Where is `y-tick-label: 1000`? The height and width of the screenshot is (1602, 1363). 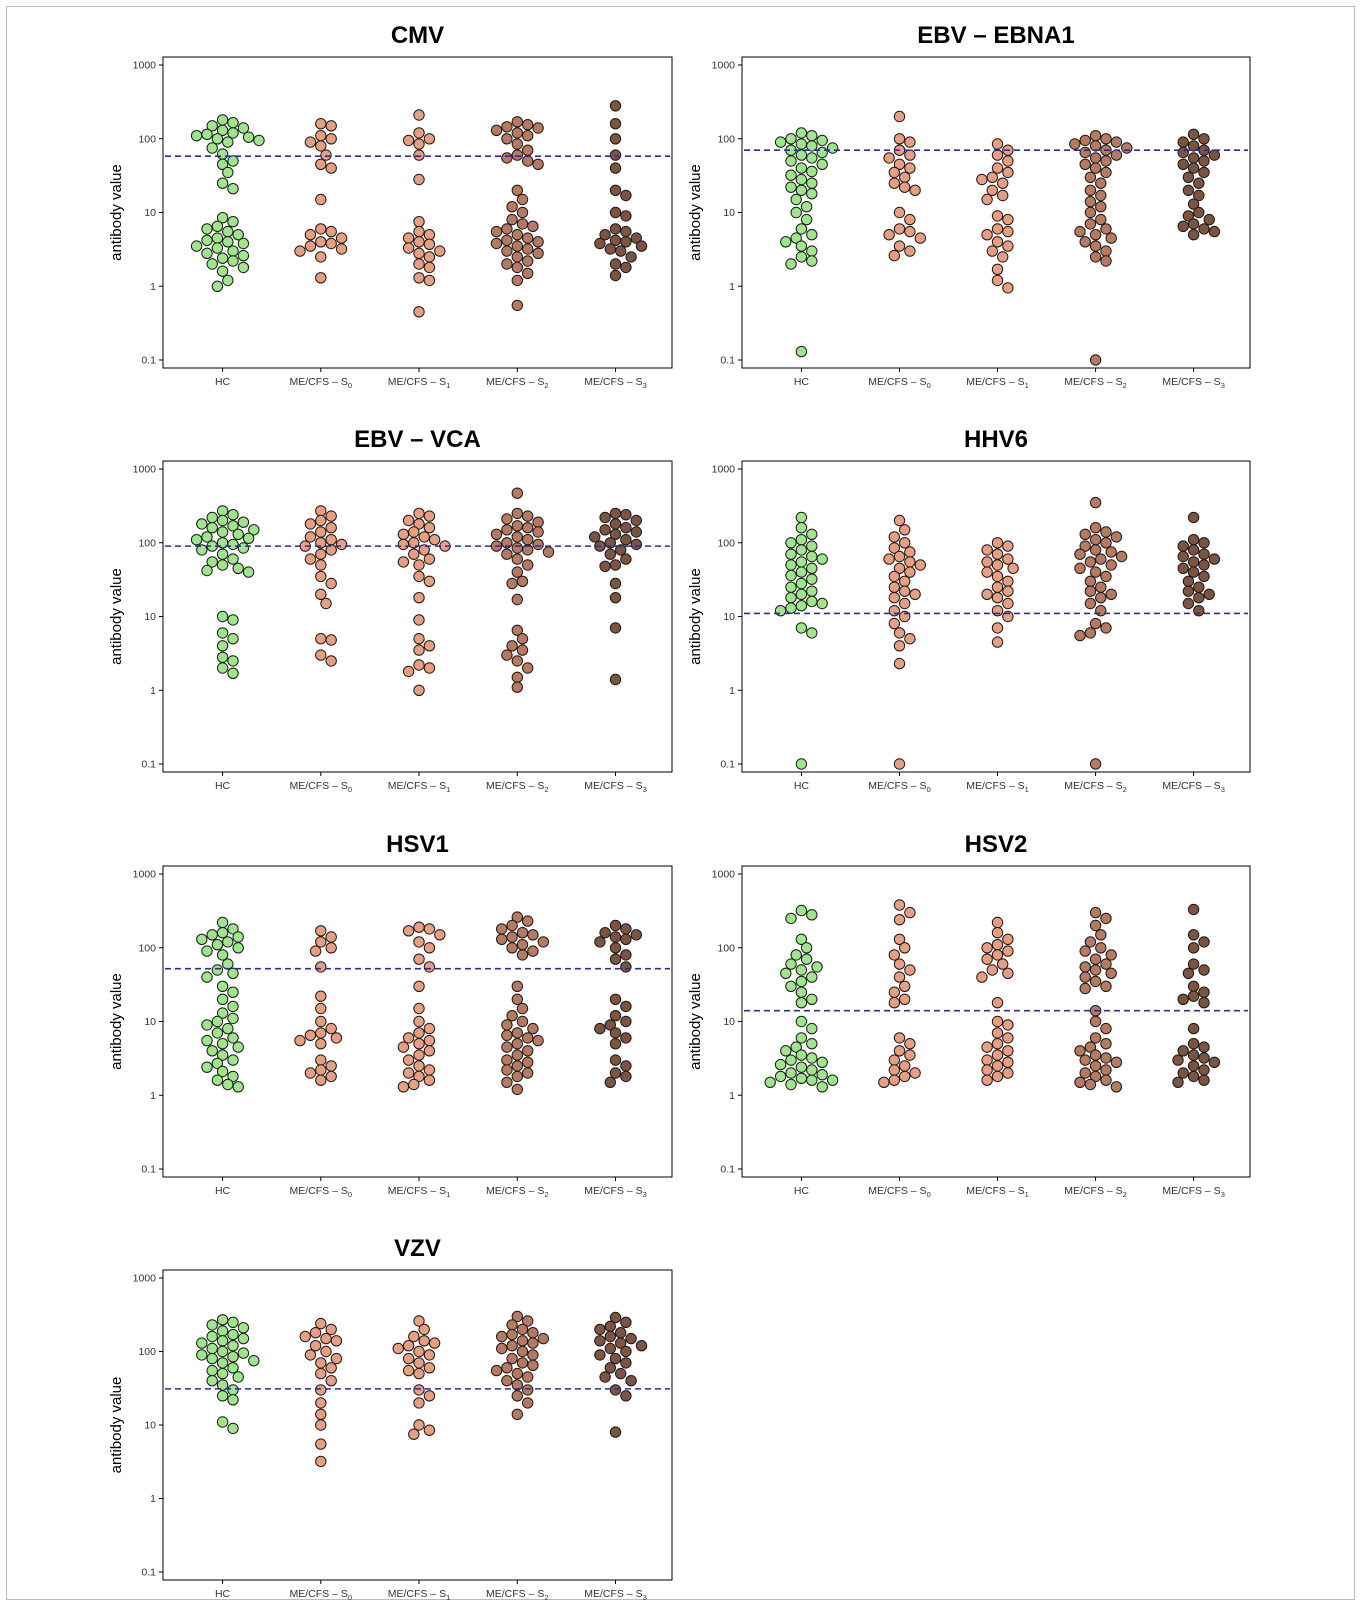 y-tick-label: 1000 is located at coordinates (724, 470).